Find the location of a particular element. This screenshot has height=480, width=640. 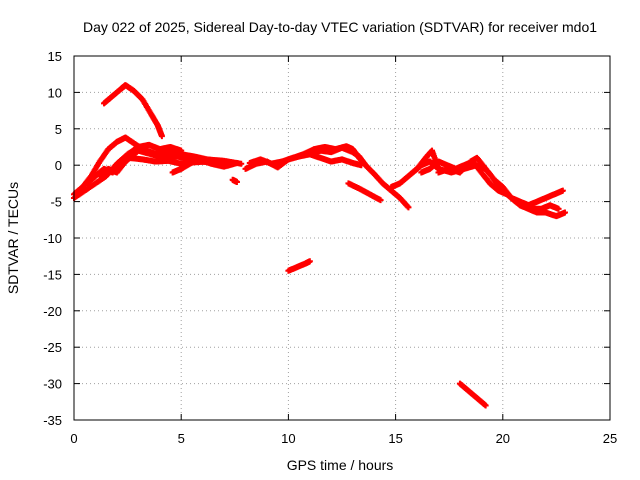

y-tick-label: 10 is located at coordinates (55, 92).